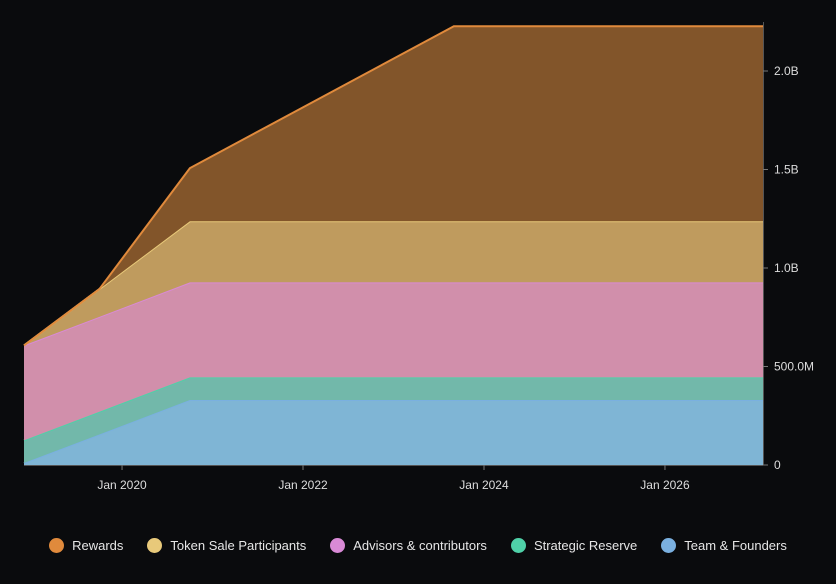 The image size is (836, 584). I want to click on legend-item: Team & Founders, so click(724, 545).